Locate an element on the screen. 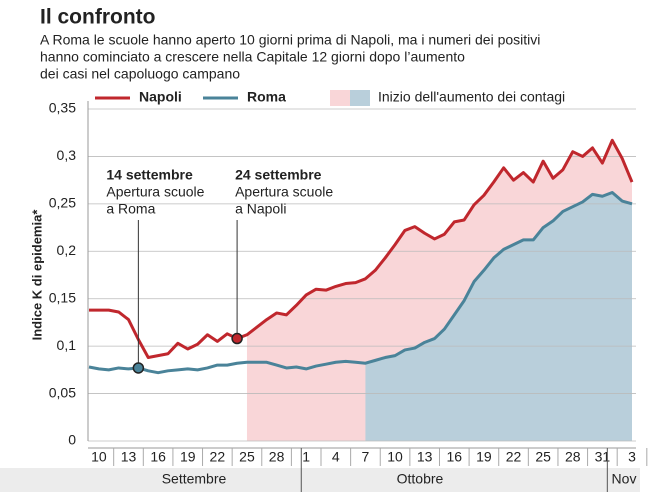 The width and height of the screenshot is (656, 492). y-tick-label: 0,35 is located at coordinates (62, 108).